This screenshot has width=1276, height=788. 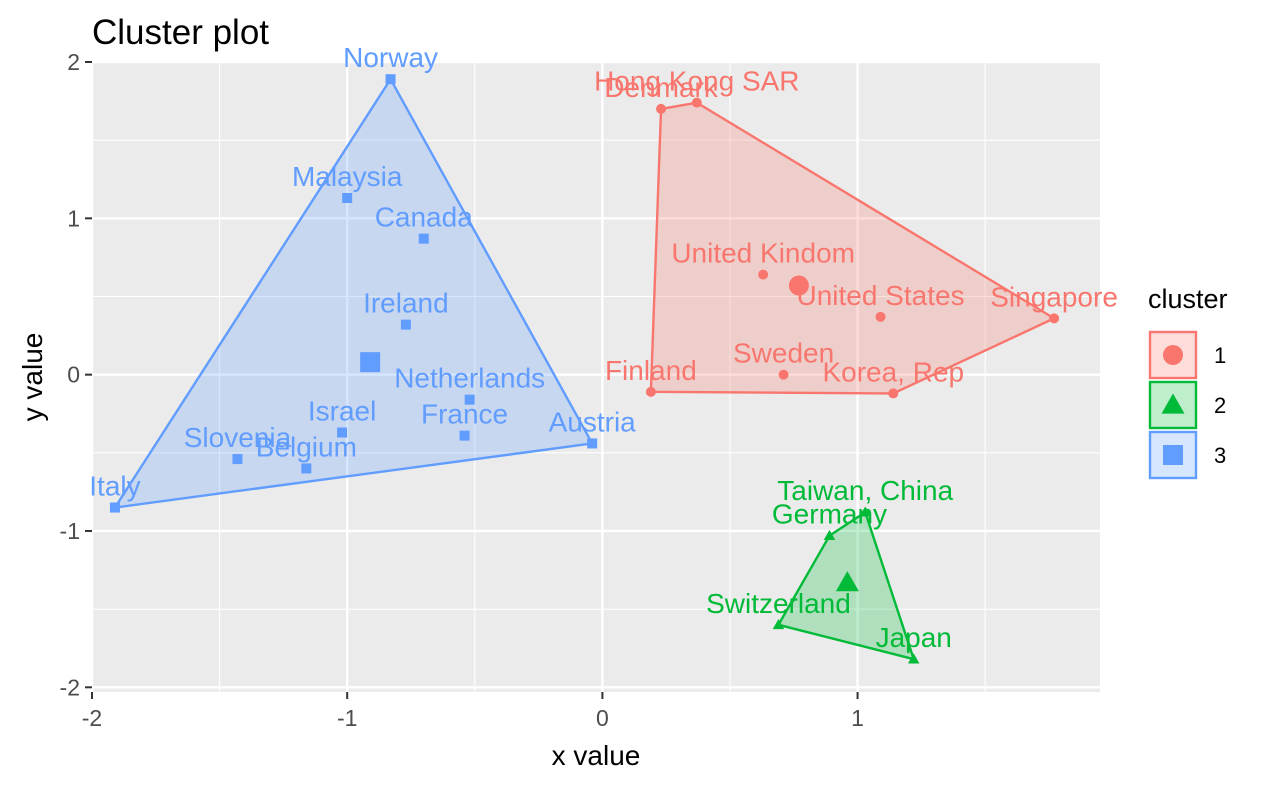 What do you see at coordinates (865, 511) in the screenshot?
I see `point-taiwan-china` at bounding box center [865, 511].